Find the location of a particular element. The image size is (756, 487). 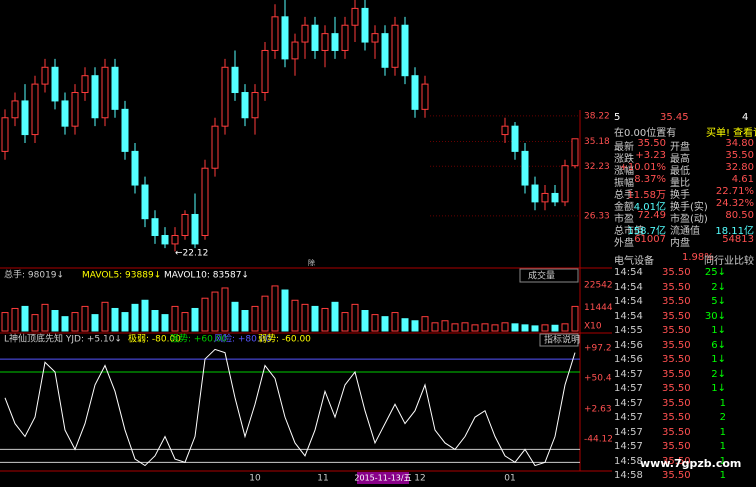

quote-label: 涨幅 is located at coordinates (624, 171).